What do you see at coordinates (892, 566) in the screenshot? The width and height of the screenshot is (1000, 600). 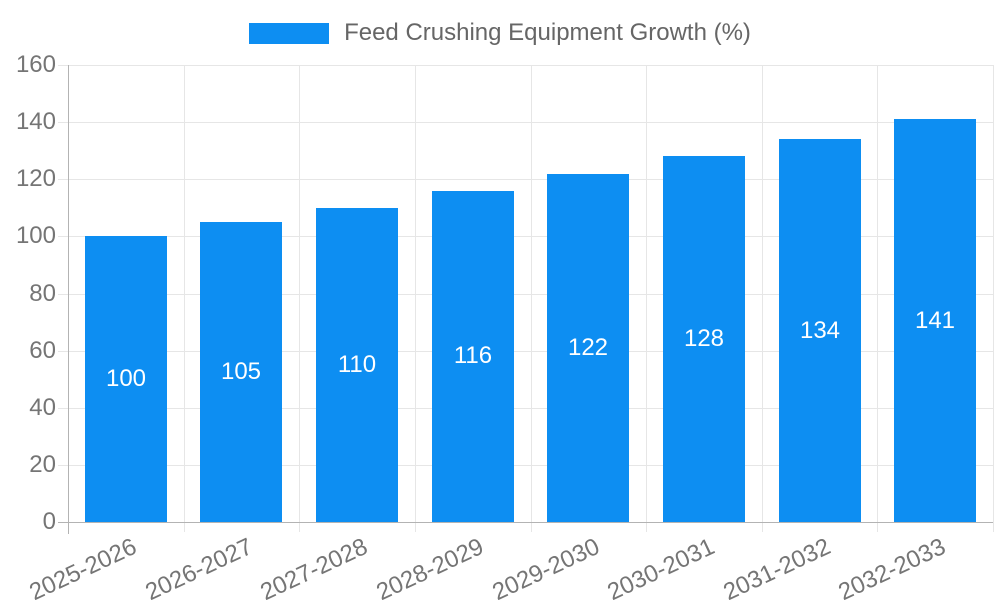 I see `x-tick-label: 2032-2033` at bounding box center [892, 566].